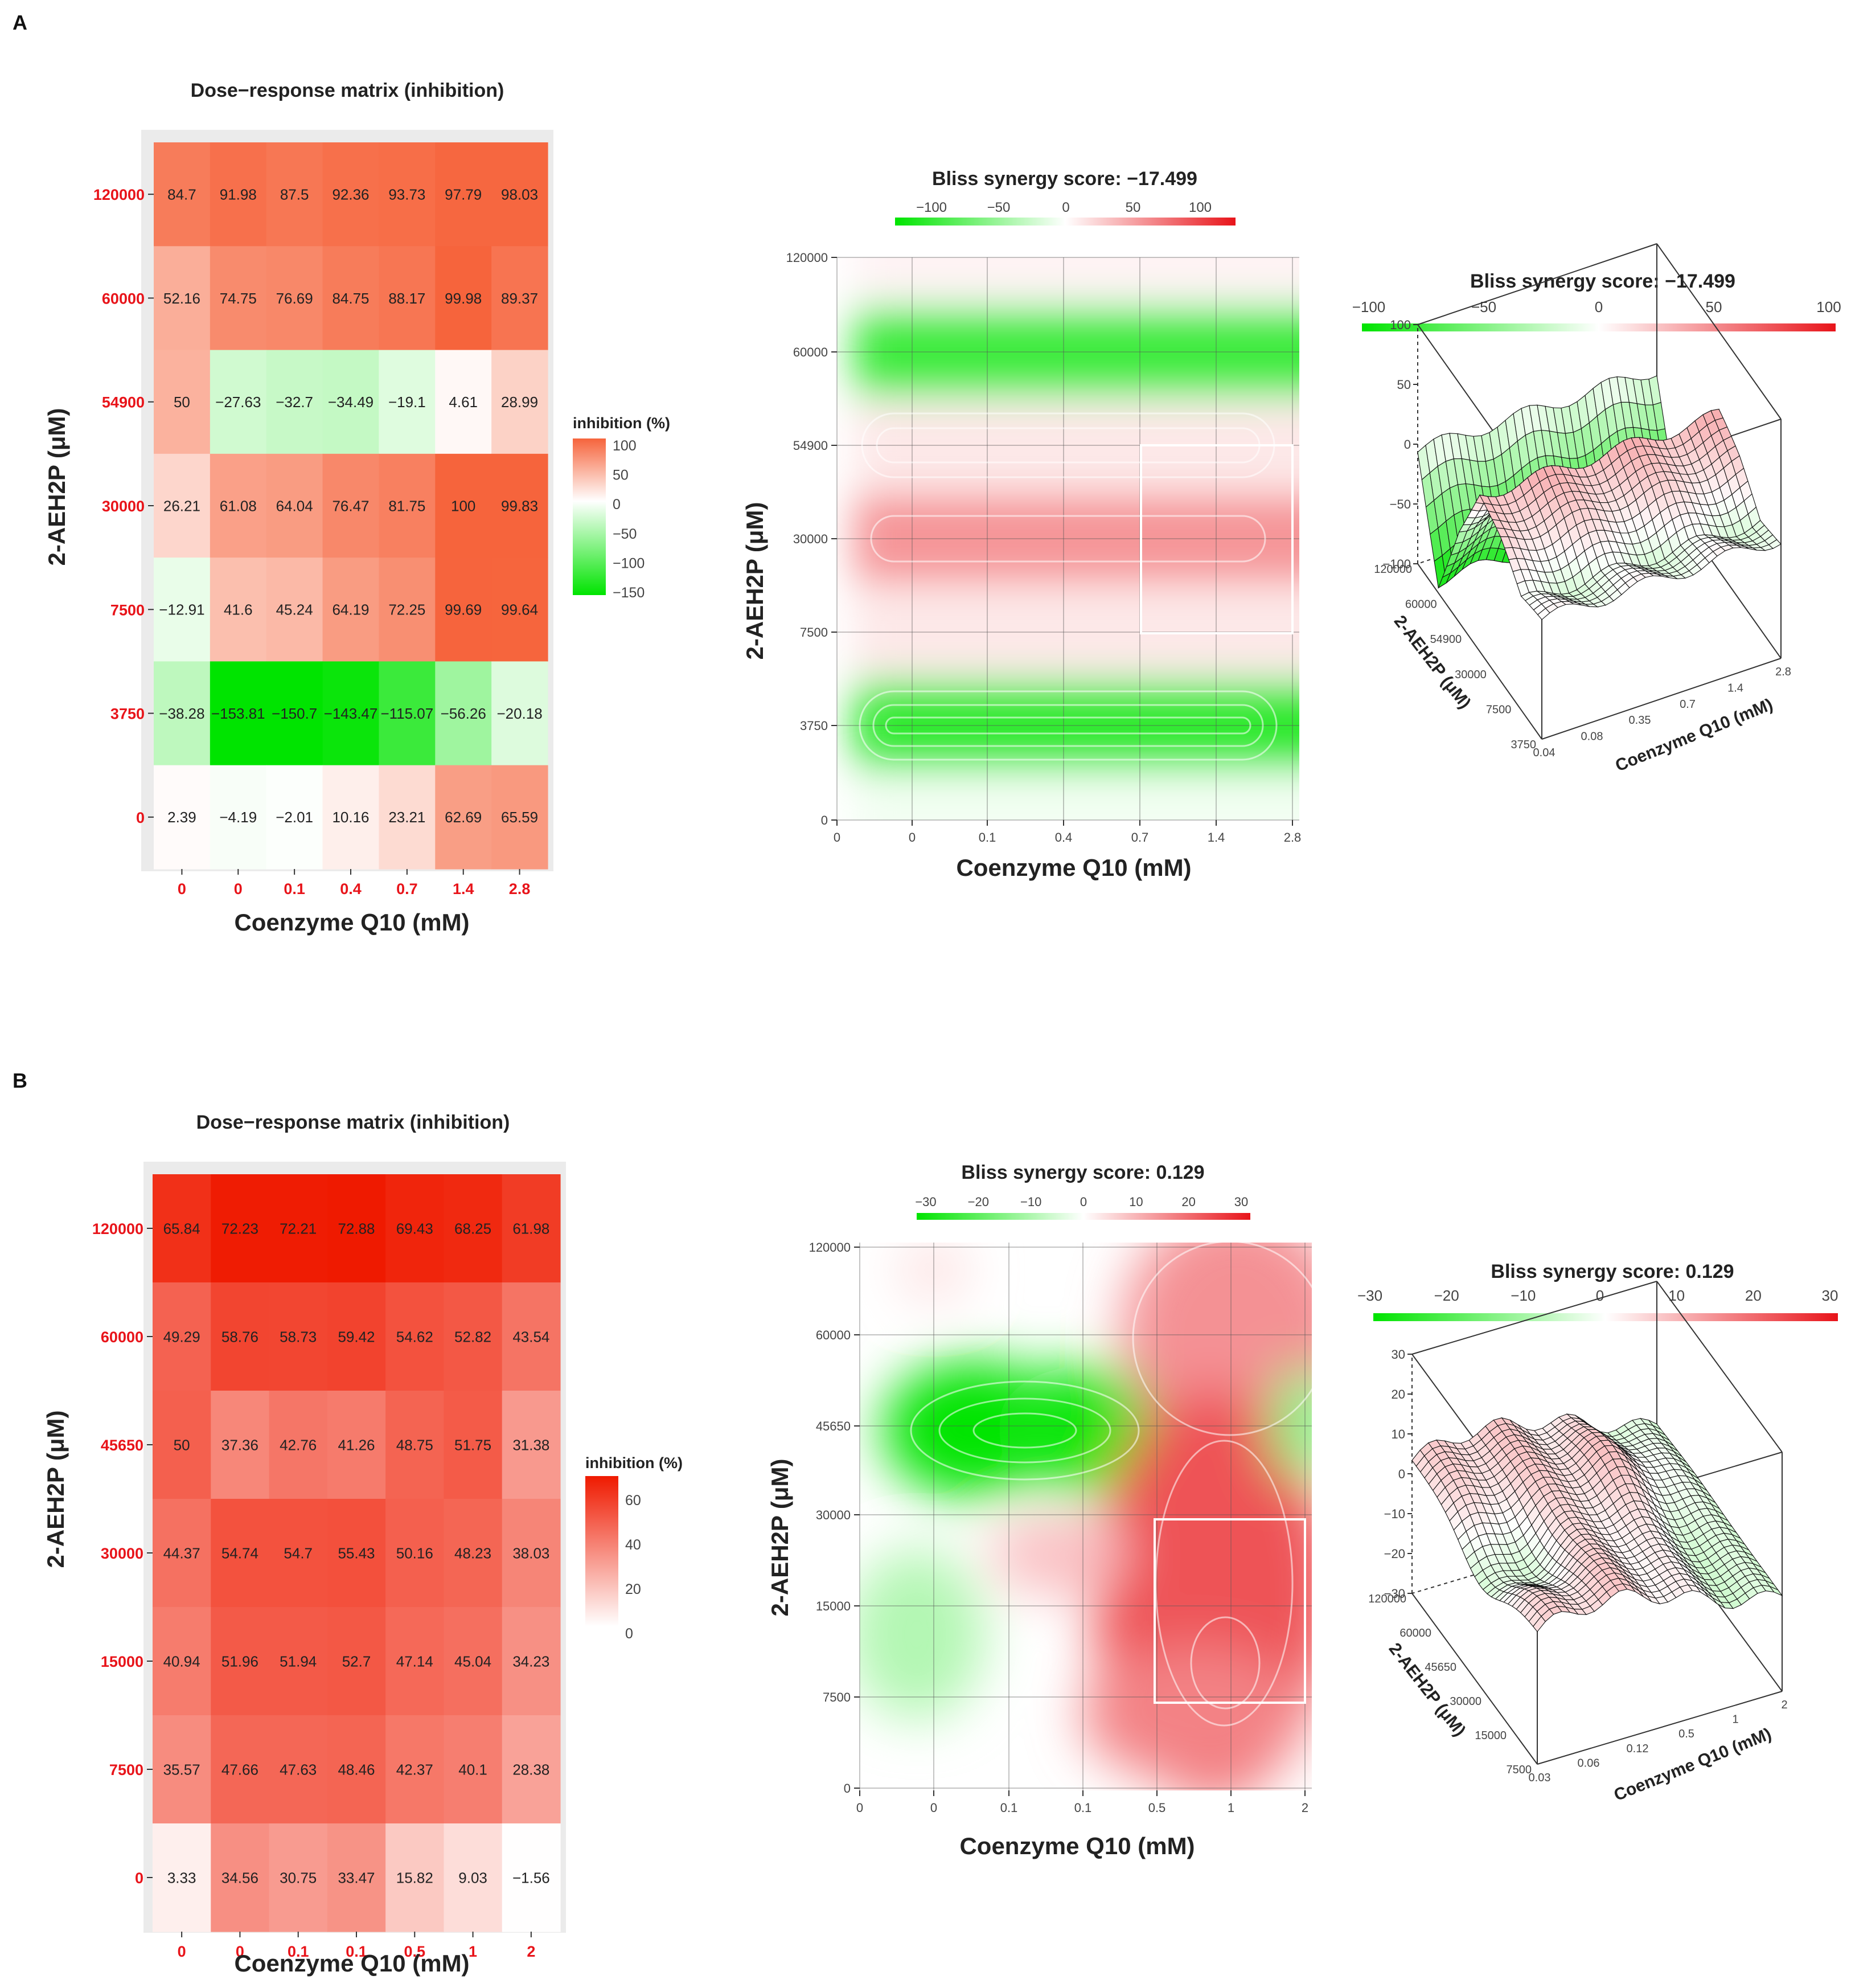 The image size is (1851, 1988). I want to click on cell-value: 23.21, so click(407, 817).